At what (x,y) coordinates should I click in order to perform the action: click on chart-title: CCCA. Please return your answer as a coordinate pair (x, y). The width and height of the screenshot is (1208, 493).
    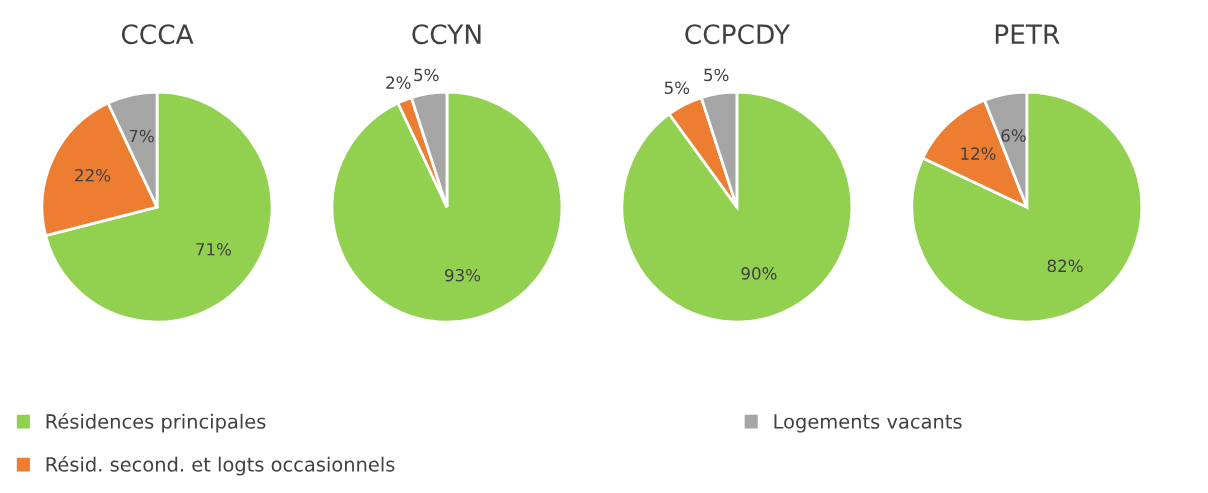
    Looking at the image, I should click on (157, 34).